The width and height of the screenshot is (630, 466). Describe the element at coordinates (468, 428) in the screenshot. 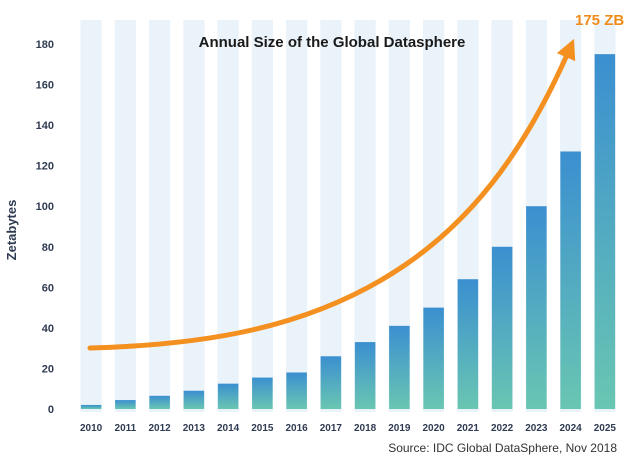

I see `x-tick-label: 2021` at that location.